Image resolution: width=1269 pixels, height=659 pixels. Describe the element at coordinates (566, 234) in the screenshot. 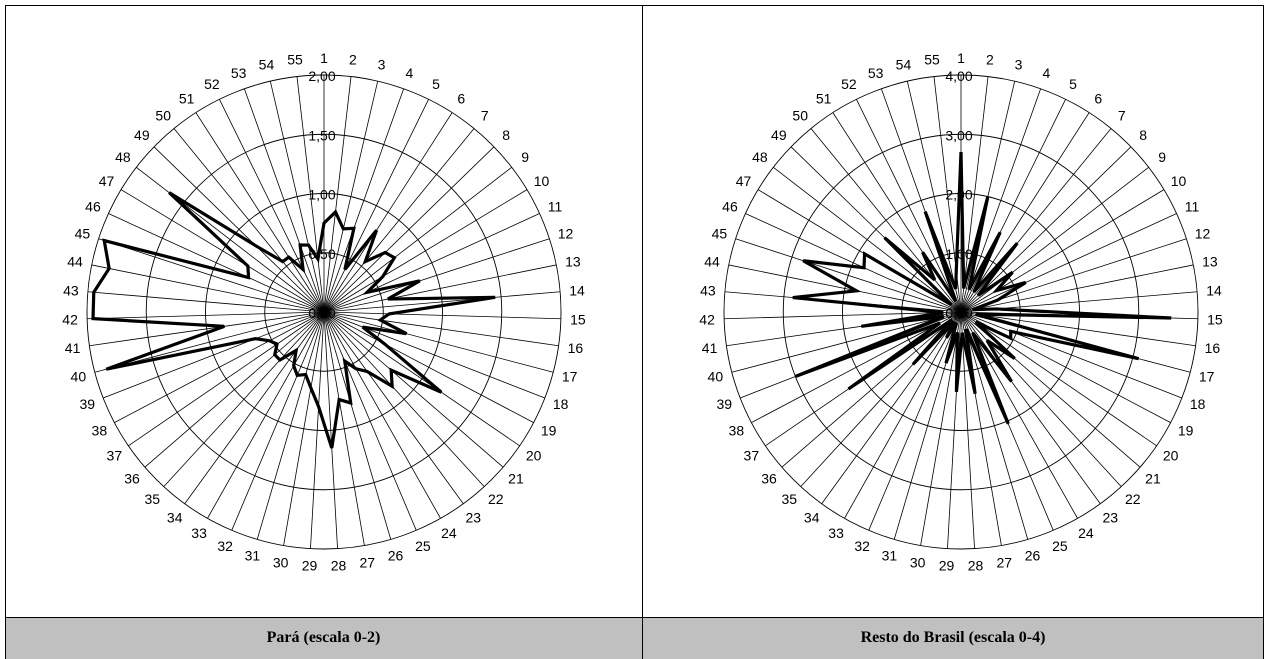

I see `category-label: 12` at that location.